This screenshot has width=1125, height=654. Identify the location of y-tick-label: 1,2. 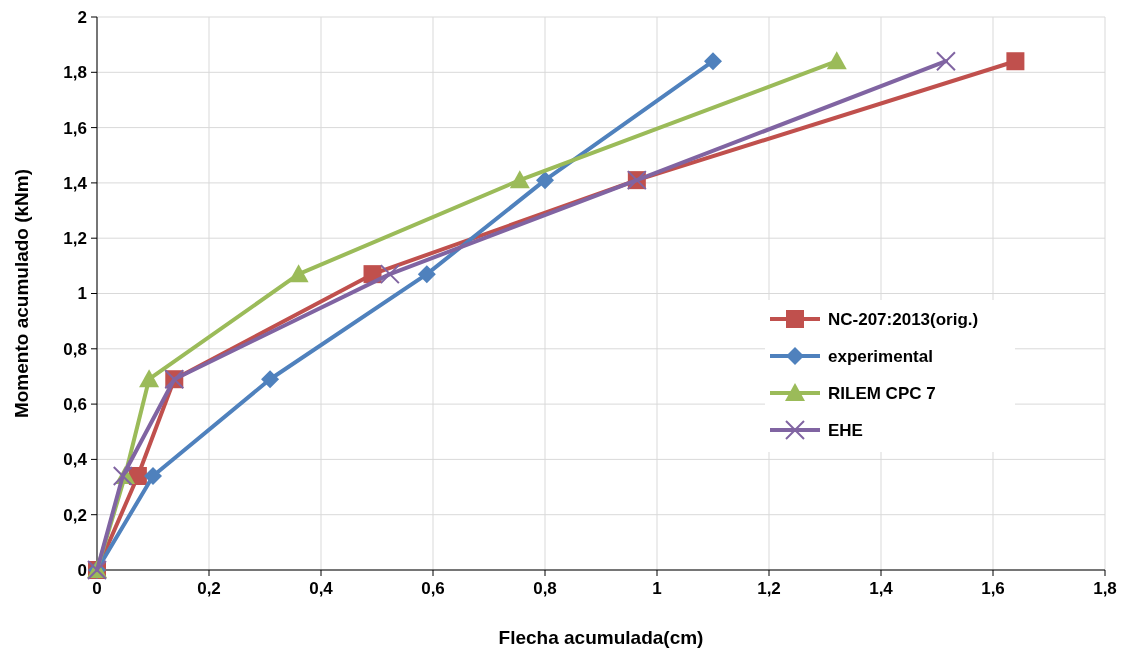
(75, 239).